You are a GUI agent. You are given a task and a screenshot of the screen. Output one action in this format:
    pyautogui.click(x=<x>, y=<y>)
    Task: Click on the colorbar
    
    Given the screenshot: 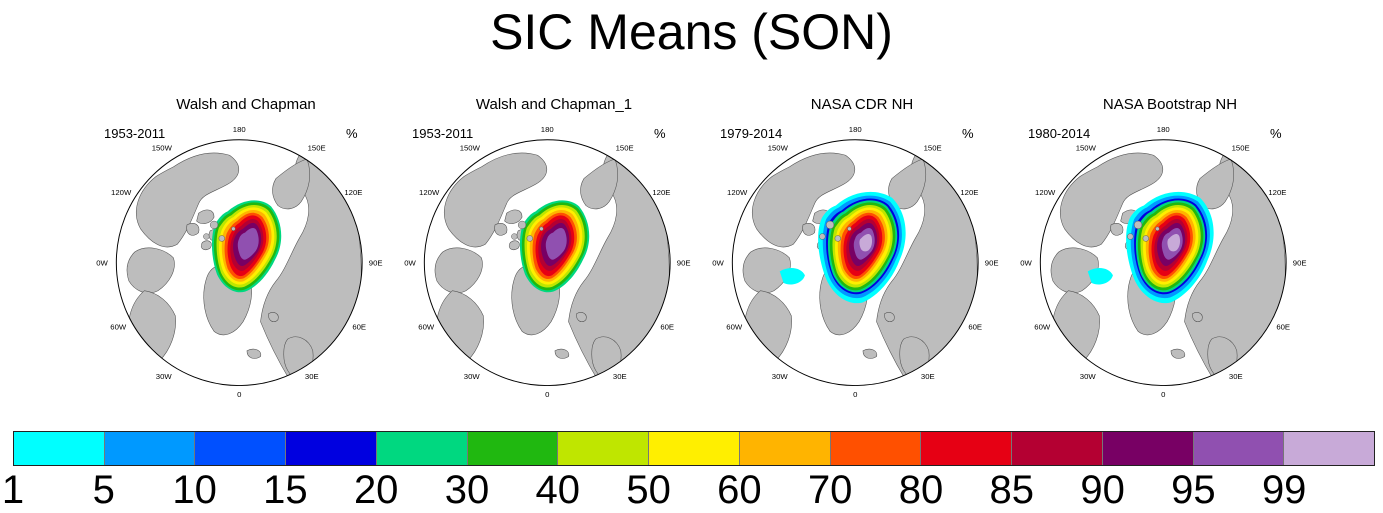 What is the action you would take?
    pyautogui.click(x=694, y=448)
    